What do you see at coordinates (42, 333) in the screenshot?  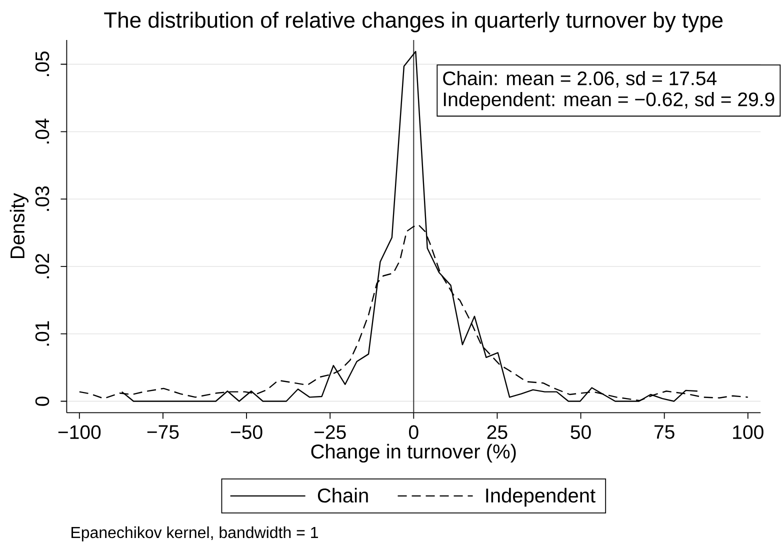 I see `y-tick-label: .01` at bounding box center [42, 333].